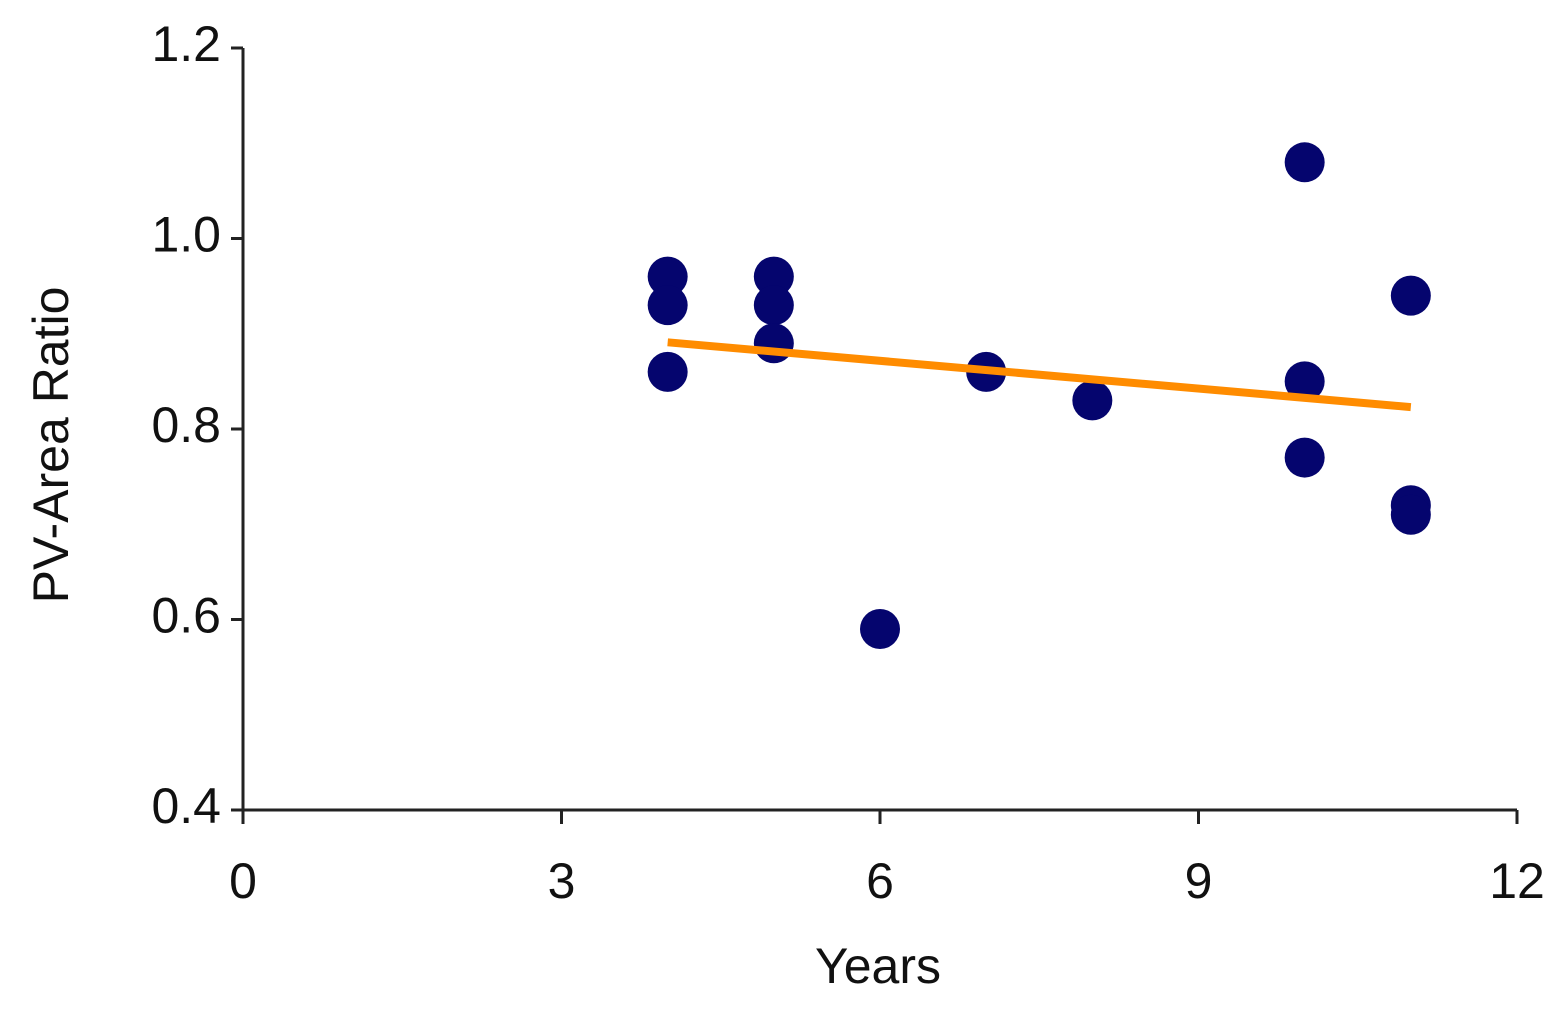  I want to click on x-tick-label: 9, so click(1199, 881).